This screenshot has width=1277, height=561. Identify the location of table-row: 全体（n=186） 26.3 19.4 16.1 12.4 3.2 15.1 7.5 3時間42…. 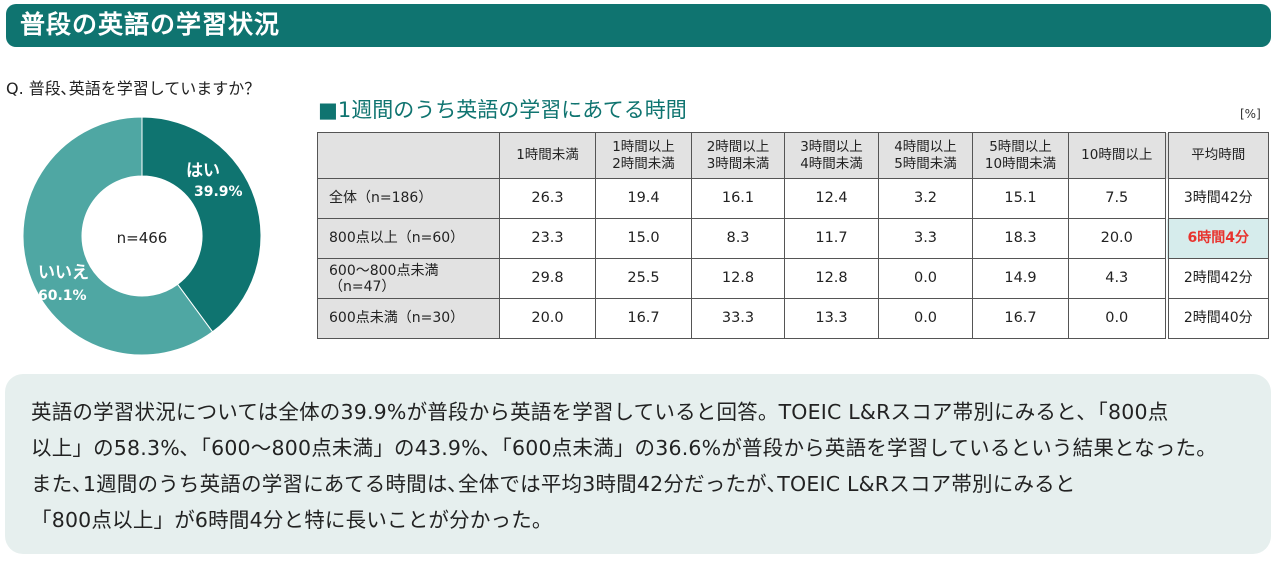
(793, 198).